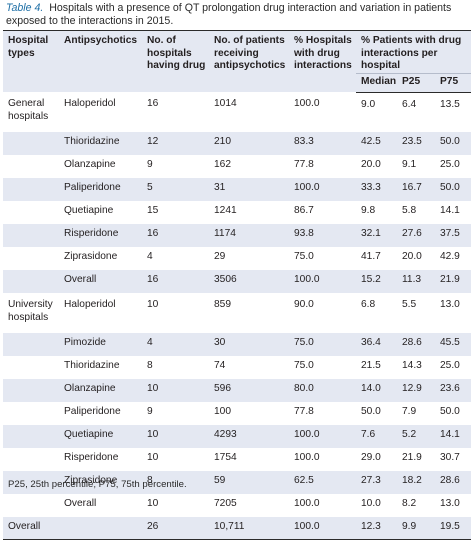 The image size is (474, 540). What do you see at coordinates (368, 210) in the screenshot?
I see `cell-median: 9.8` at bounding box center [368, 210].